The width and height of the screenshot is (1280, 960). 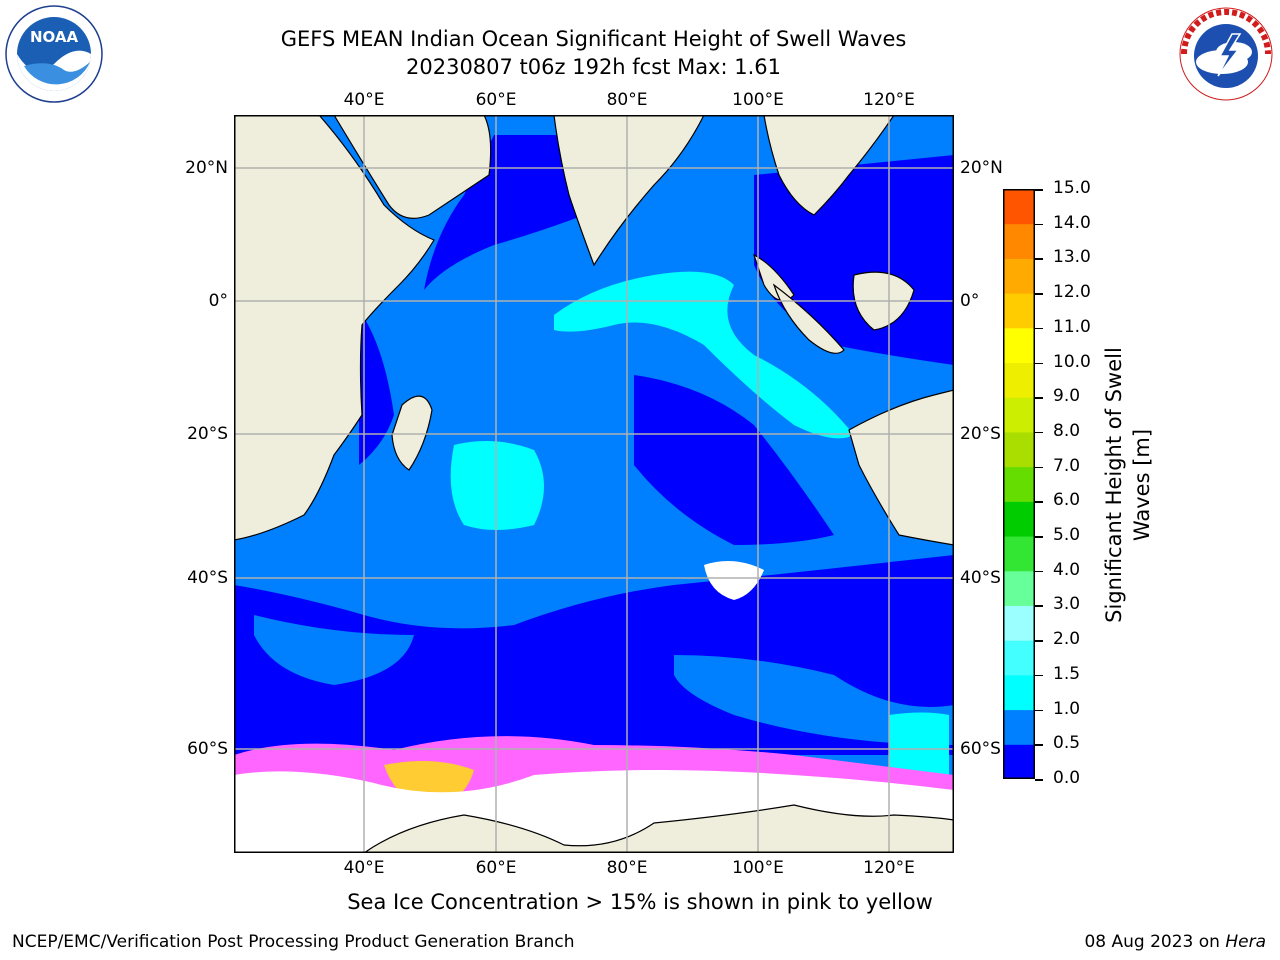 I want to click on colorbar-frame, so click(x=1019, y=484).